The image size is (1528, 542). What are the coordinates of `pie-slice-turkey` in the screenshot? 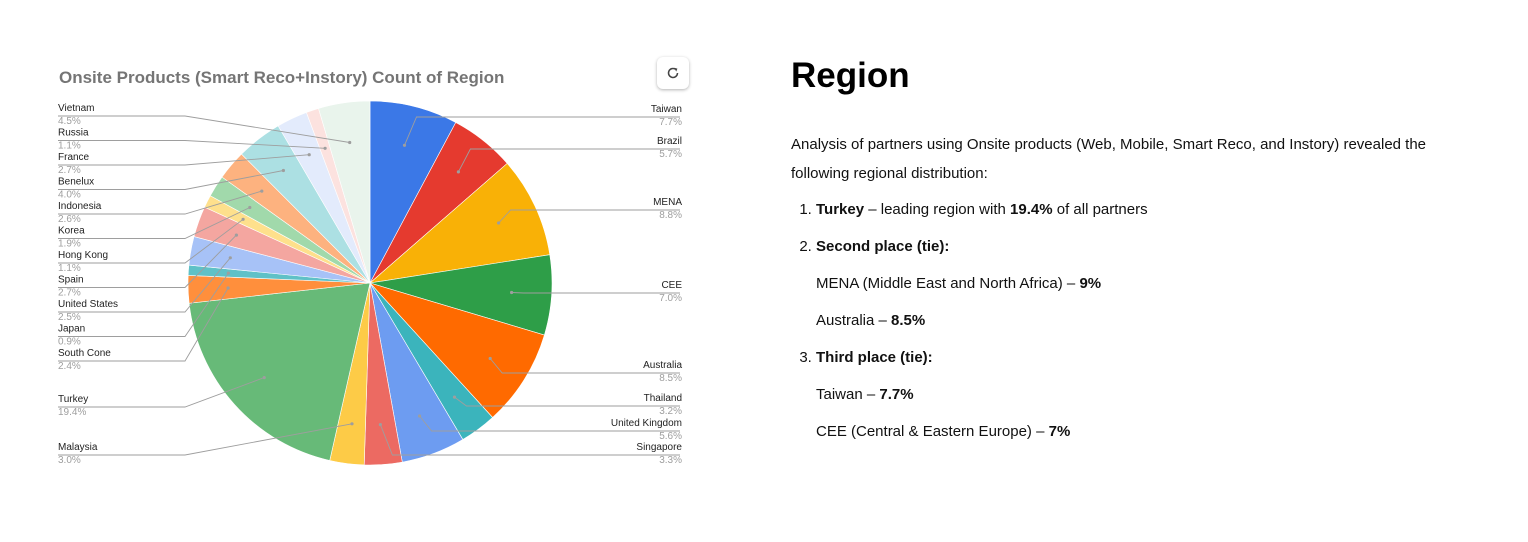 It's located at (279, 371).